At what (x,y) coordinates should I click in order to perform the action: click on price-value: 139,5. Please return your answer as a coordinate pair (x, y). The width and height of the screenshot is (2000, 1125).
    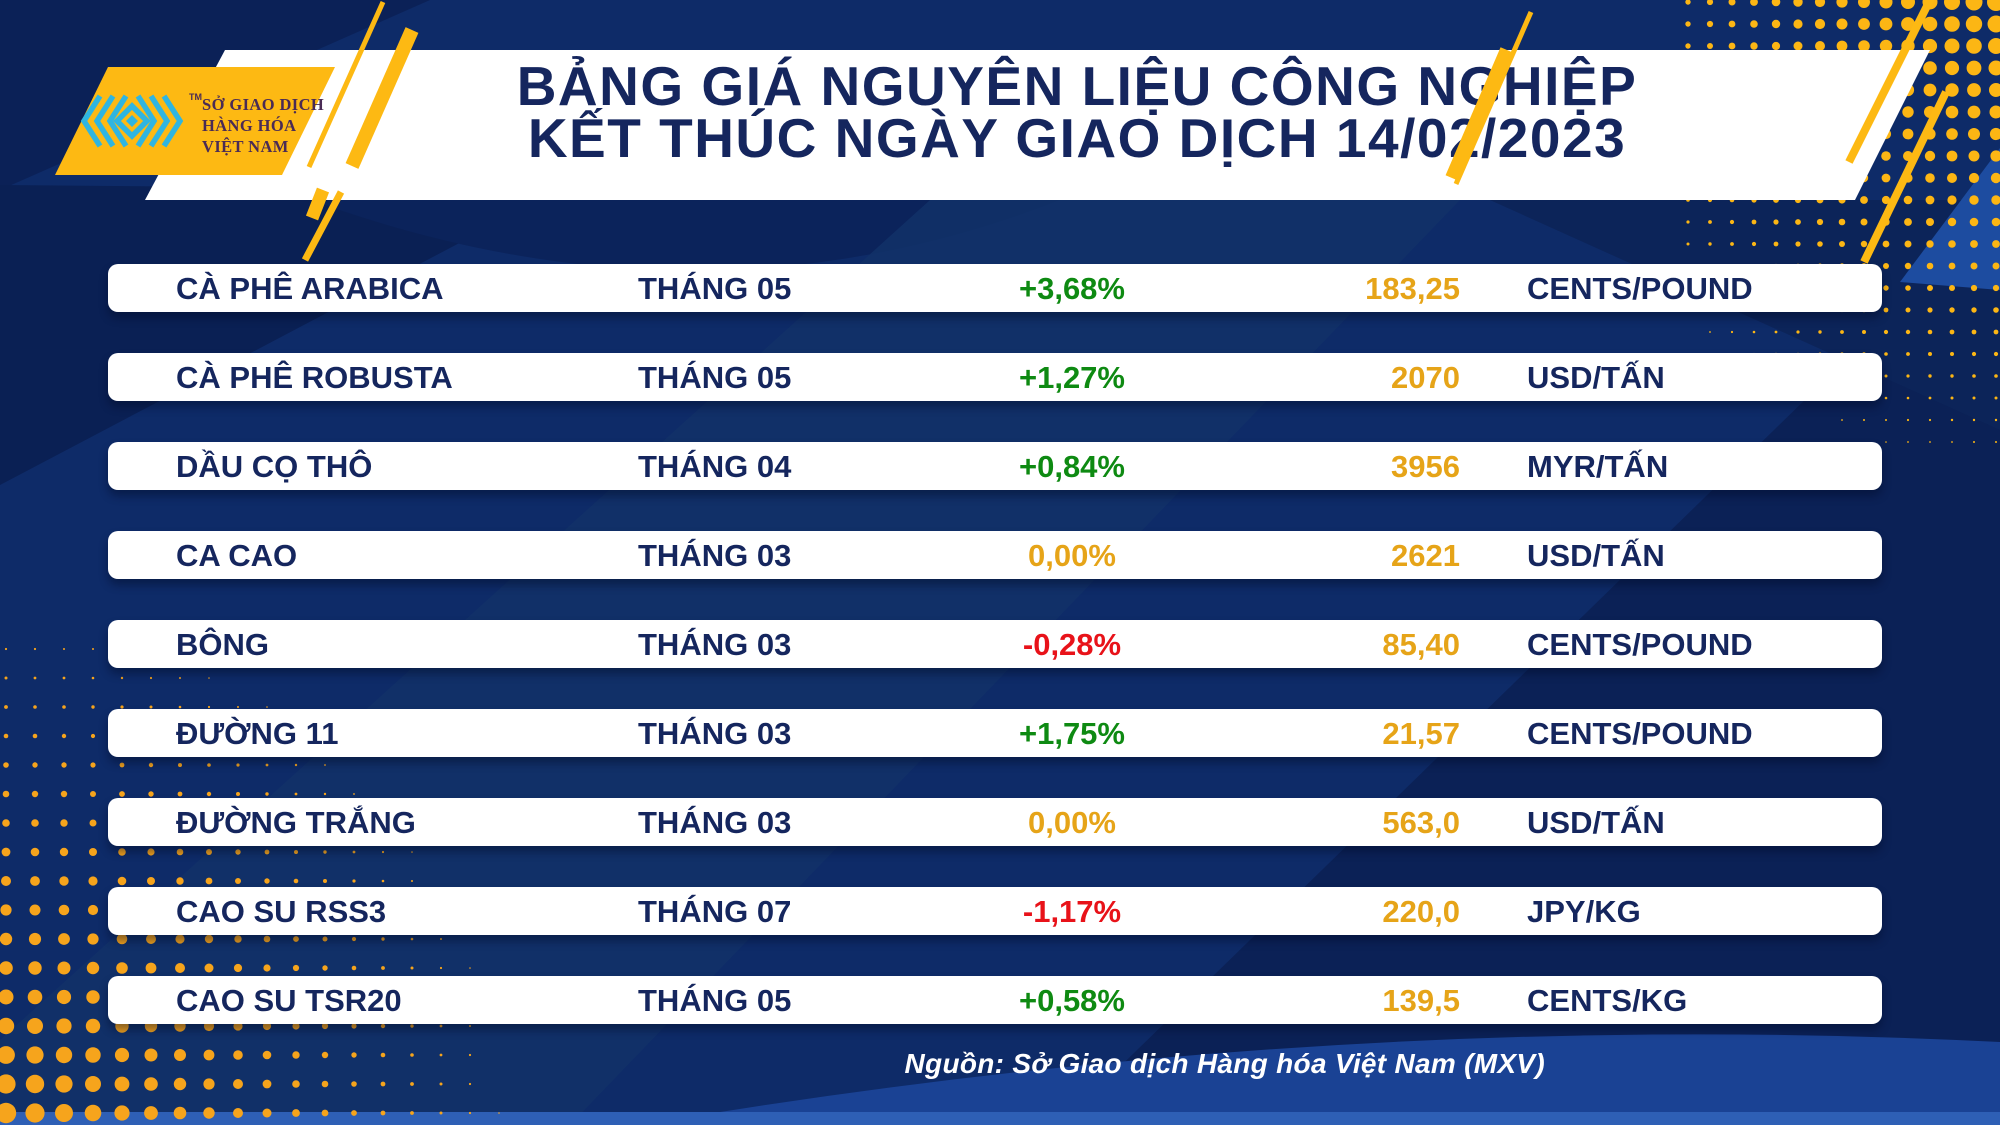
    Looking at the image, I should click on (1421, 1000).